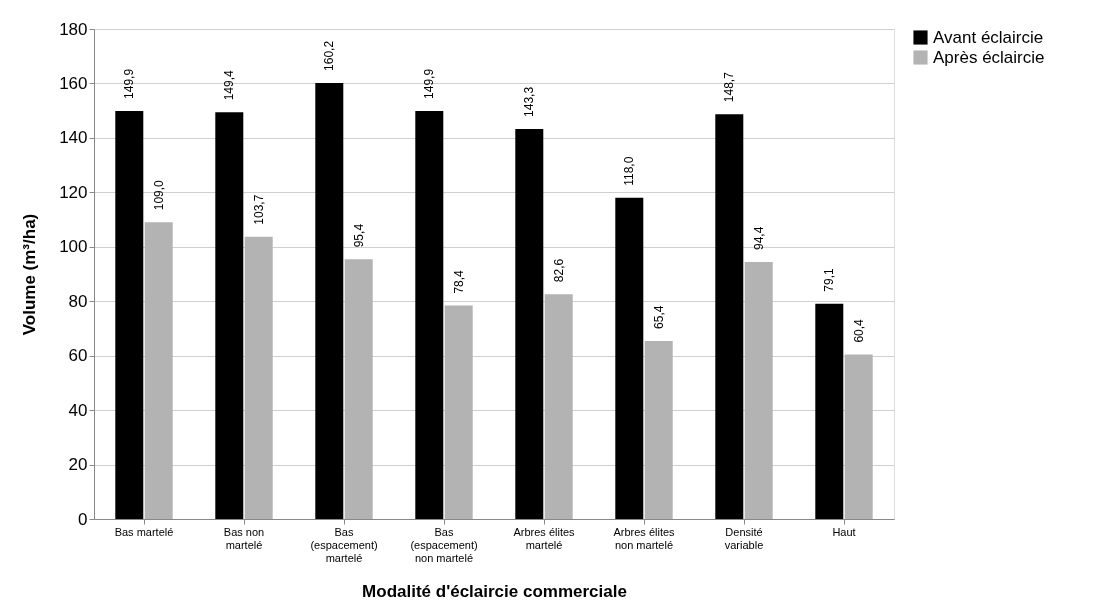  What do you see at coordinates (78, 410) in the screenshot?
I see `y-tick-label: 40` at bounding box center [78, 410].